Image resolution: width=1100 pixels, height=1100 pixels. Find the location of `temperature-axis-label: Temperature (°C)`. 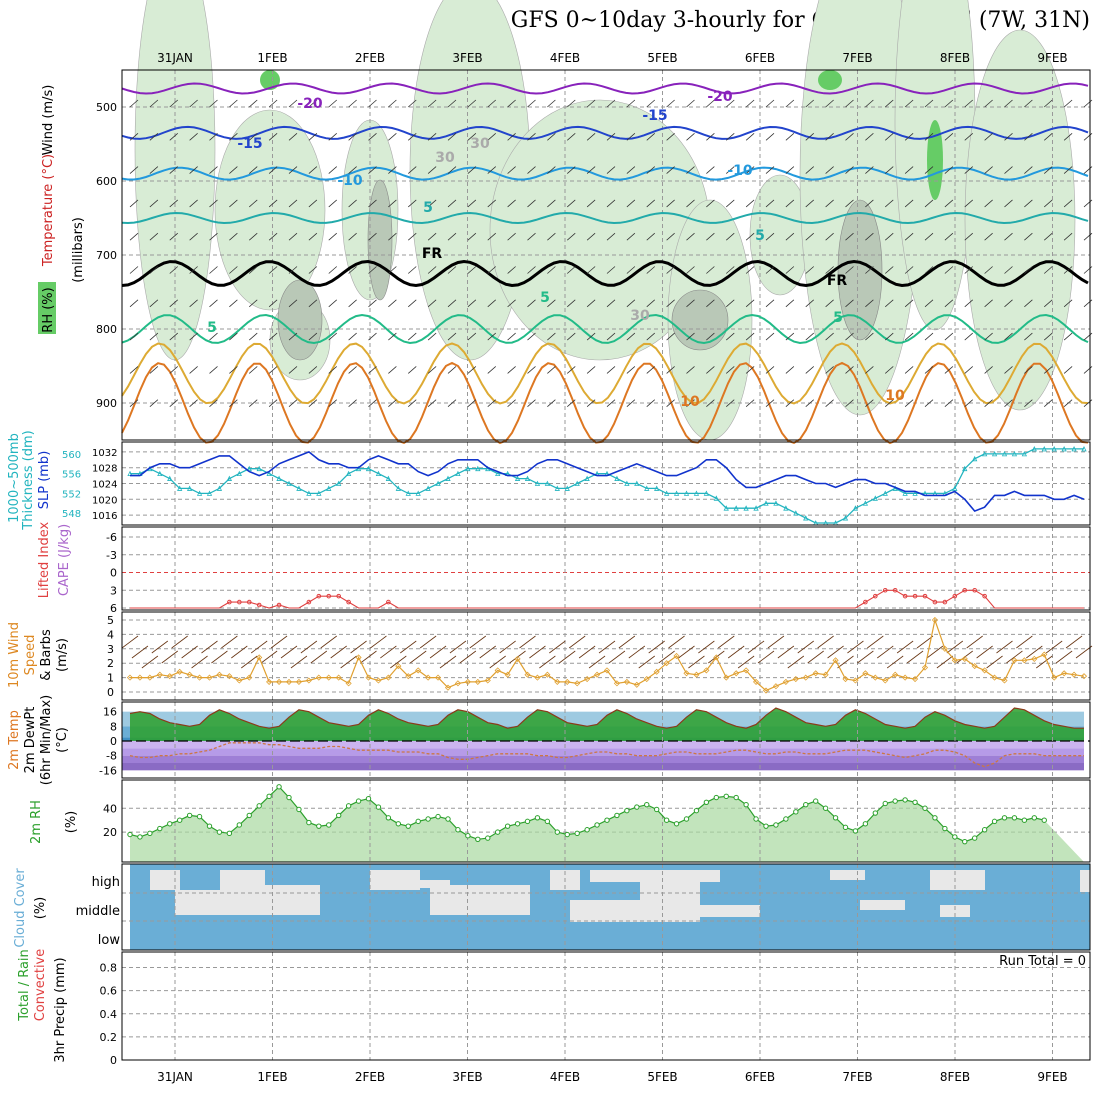

temperature-axis-label: Temperature (°C) is located at coordinates (48, 210).